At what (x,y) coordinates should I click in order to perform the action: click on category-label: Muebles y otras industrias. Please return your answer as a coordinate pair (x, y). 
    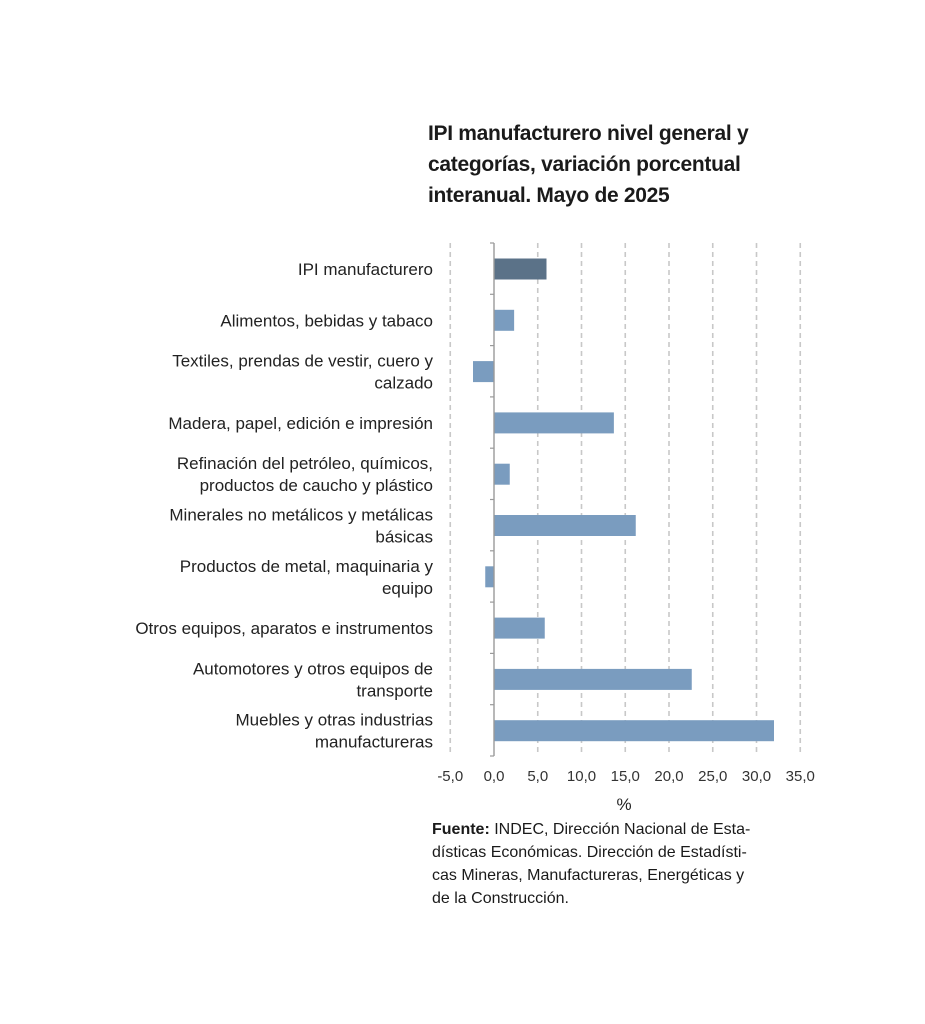
    Looking at the image, I should click on (334, 720).